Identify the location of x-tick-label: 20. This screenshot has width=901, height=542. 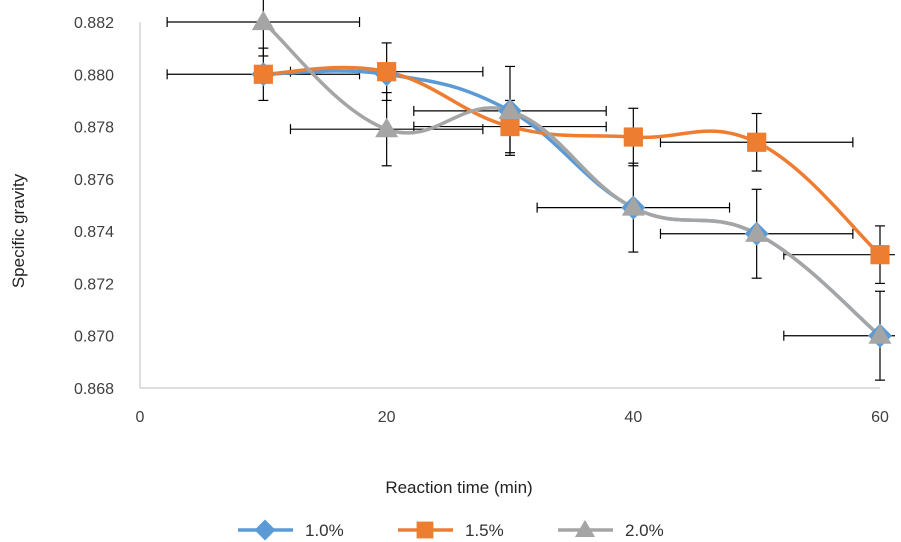
(387, 417).